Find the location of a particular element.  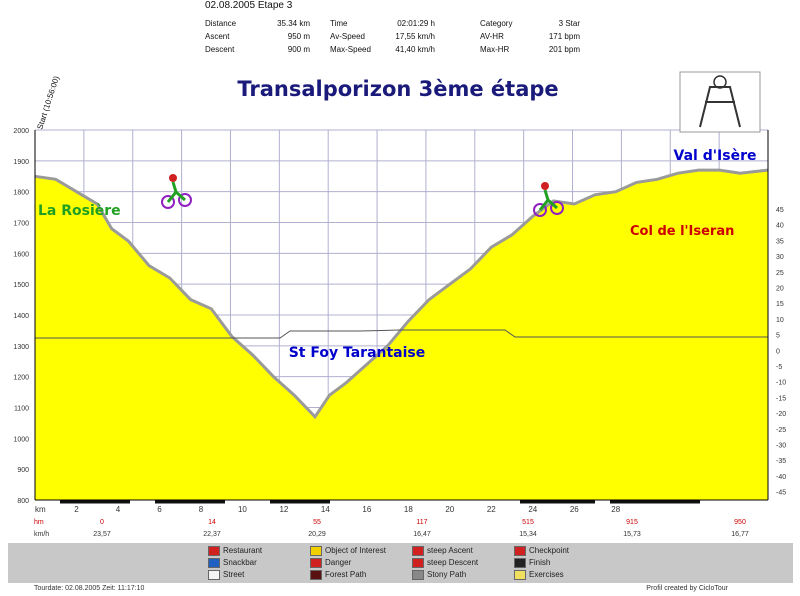

stat-max-hr: Max-HR 201 bpm is located at coordinates (530, 49).